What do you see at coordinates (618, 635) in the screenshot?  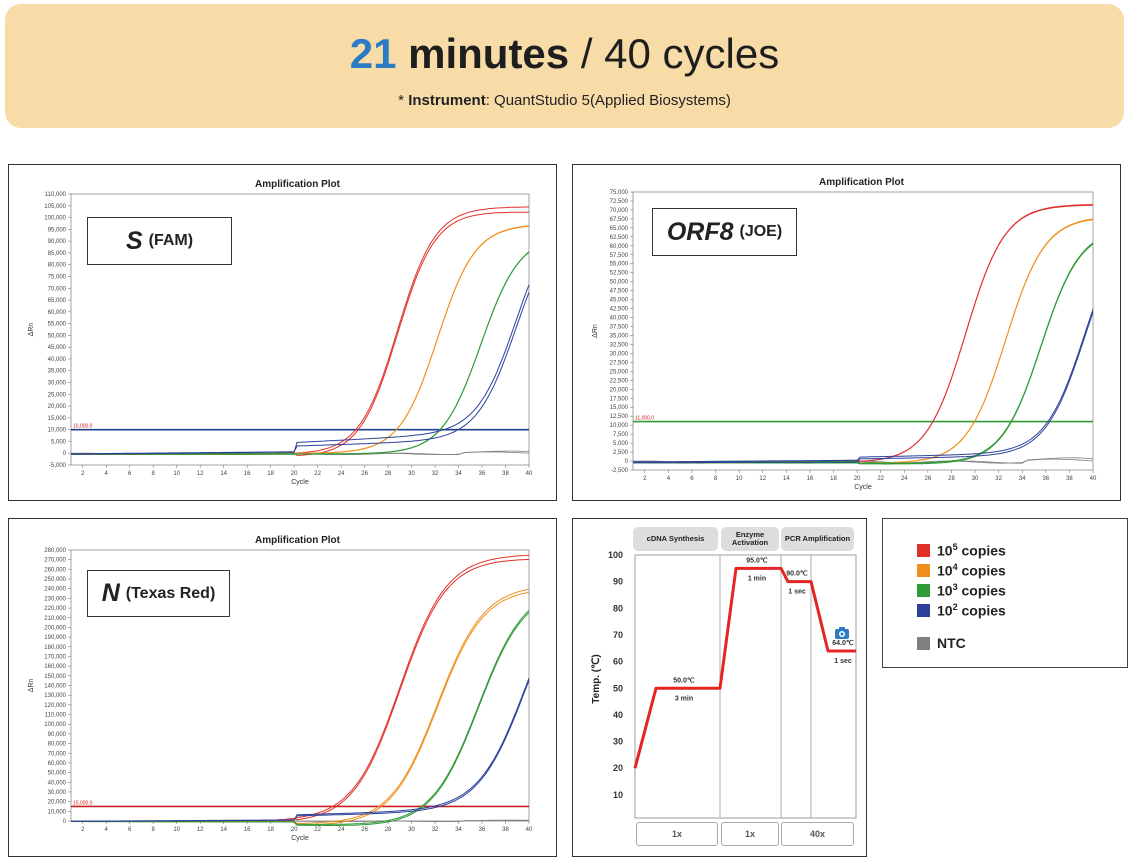 I see `y-tick-label: 70` at bounding box center [618, 635].